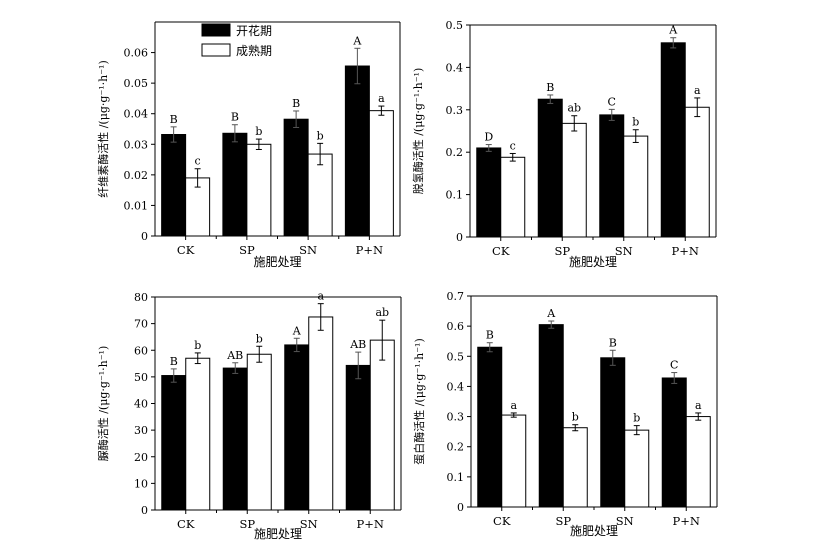 The image size is (820, 551). Describe the element at coordinates (216, 30) in the screenshot. I see `legend-swatch-flowering` at that location.